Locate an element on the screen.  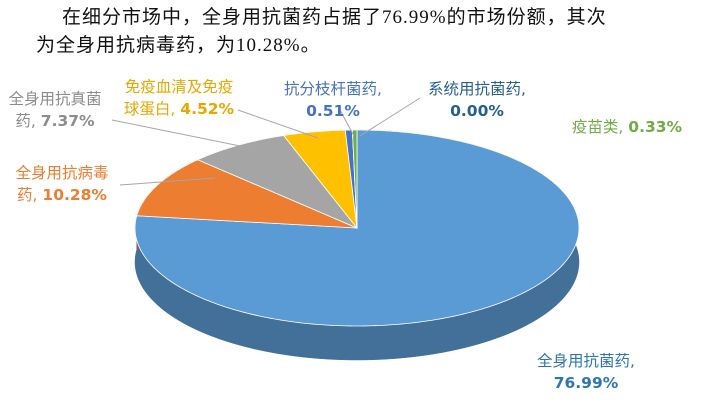
label-value: 4.52% is located at coordinates (207, 109).